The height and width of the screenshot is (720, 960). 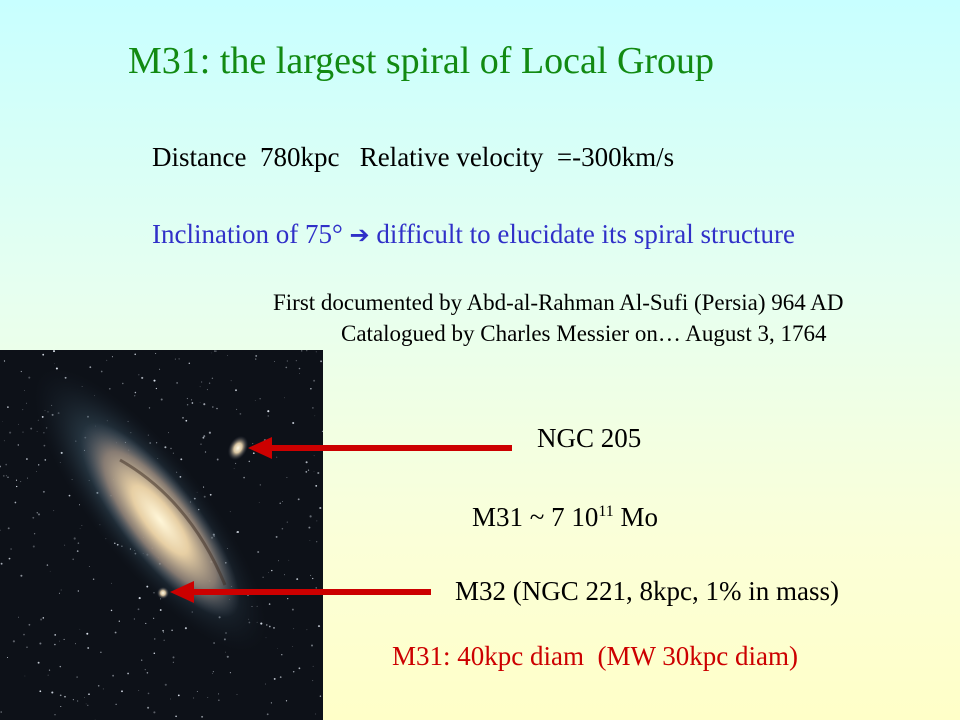 What do you see at coordinates (421, 61) in the screenshot?
I see `slide-title: M31: the largest spiral of Local Group` at bounding box center [421, 61].